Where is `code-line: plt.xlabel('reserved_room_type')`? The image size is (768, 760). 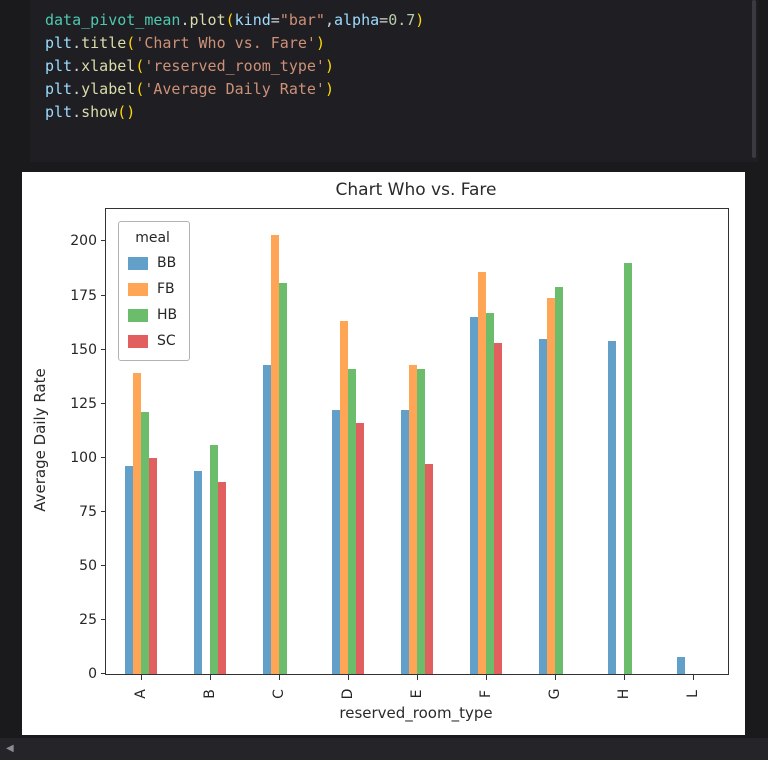 code-line: plt.xlabel('reserved_room_type') is located at coordinates (401, 66).